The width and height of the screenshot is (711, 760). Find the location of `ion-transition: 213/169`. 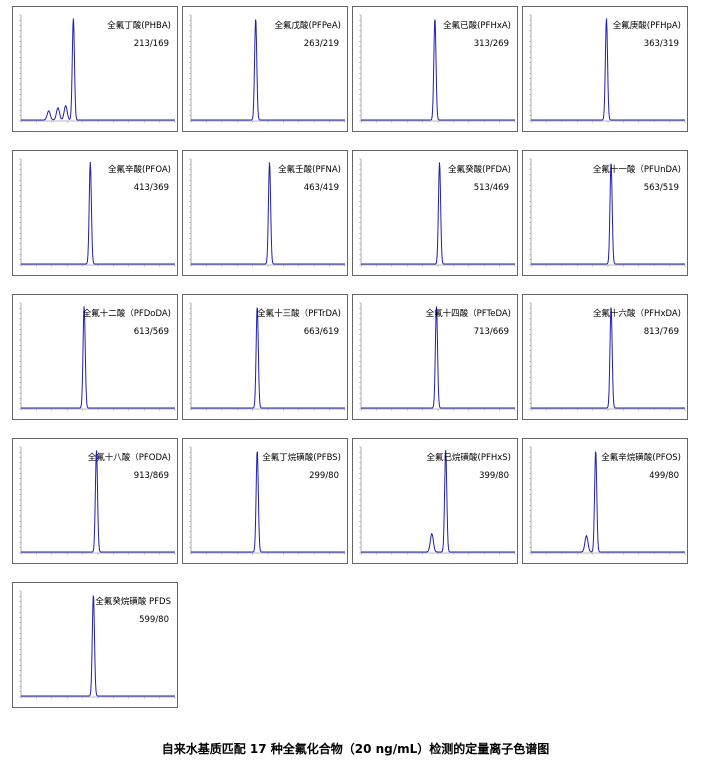

ion-transition: 213/169 is located at coordinates (151, 44).